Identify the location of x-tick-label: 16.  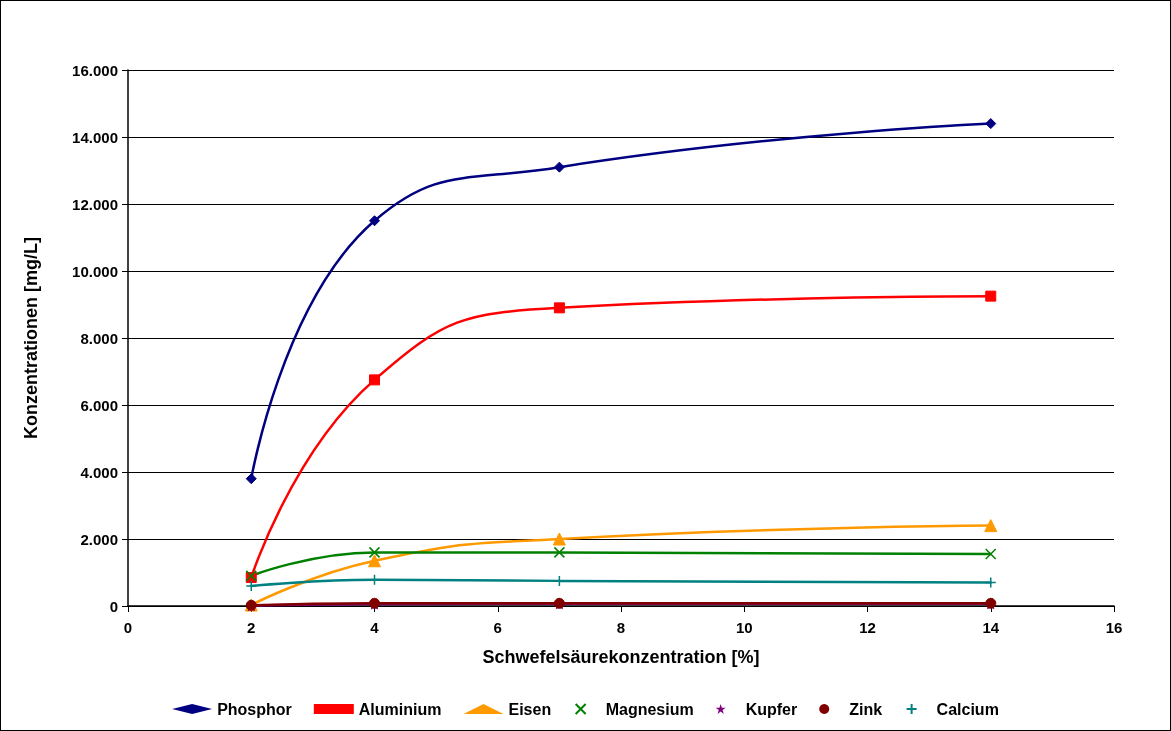
(1114, 627).